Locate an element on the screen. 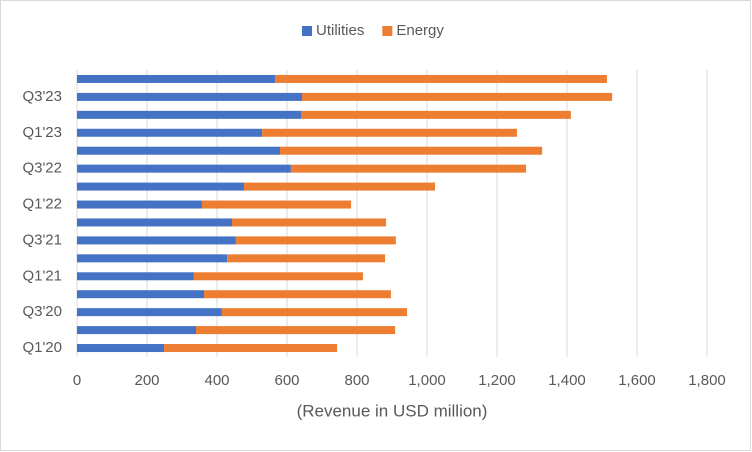  x-tick-label: 1,600 is located at coordinates (637, 380).